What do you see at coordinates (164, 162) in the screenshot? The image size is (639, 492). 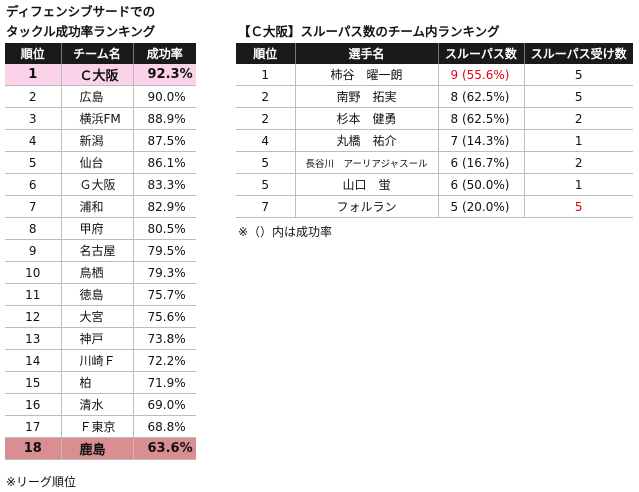 I see `success-rate-cell: 86.1%` at bounding box center [164, 162].